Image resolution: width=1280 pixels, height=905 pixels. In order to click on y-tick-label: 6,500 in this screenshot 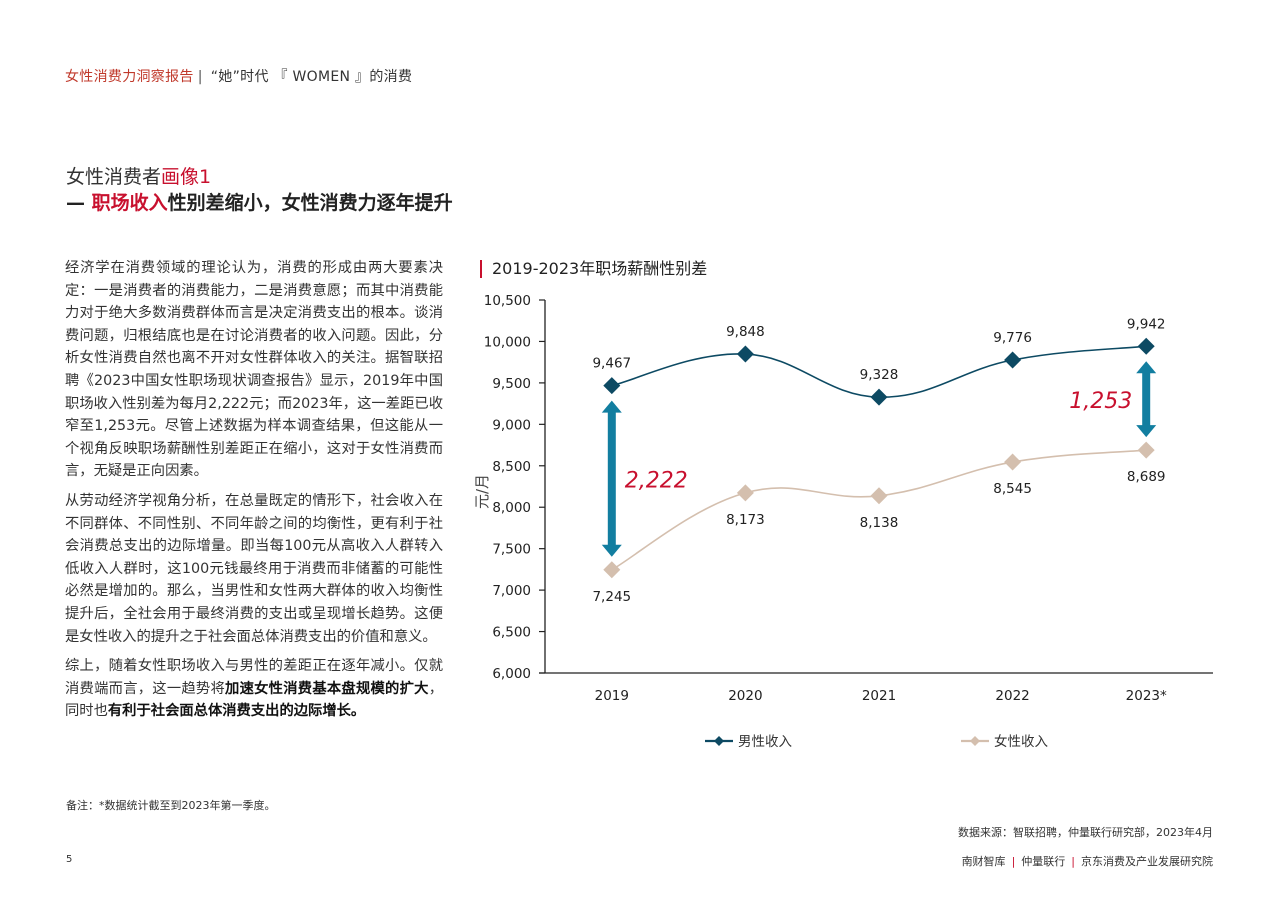, I will do `click(511, 633)`.